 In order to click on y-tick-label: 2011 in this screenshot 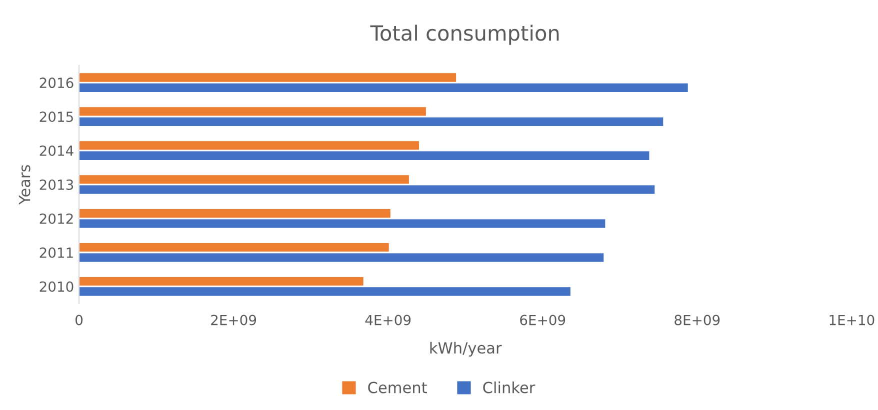, I will do `click(56, 252)`.